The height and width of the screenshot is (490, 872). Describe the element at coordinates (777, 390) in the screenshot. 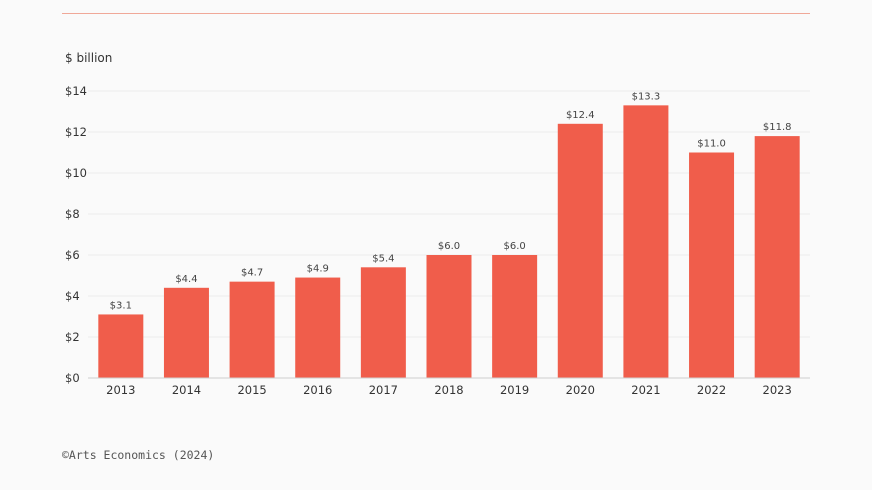

I see `x-tick-label: 2023` at that location.